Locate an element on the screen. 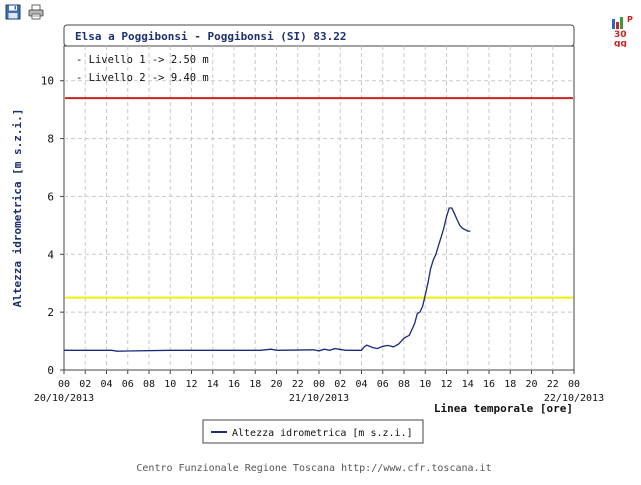  date-labels: 20/10/2013 21/10/2013 22/10/2013 is located at coordinates (319, 398).